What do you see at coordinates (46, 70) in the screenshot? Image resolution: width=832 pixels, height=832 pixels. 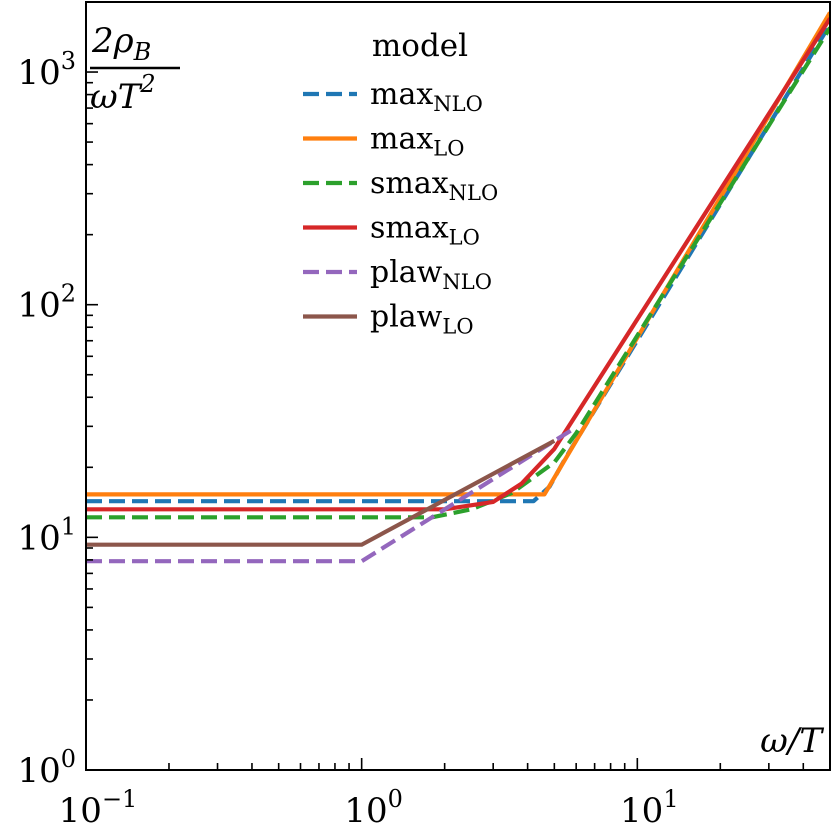 I see `y-tick-label: 10³` at bounding box center [46, 70].